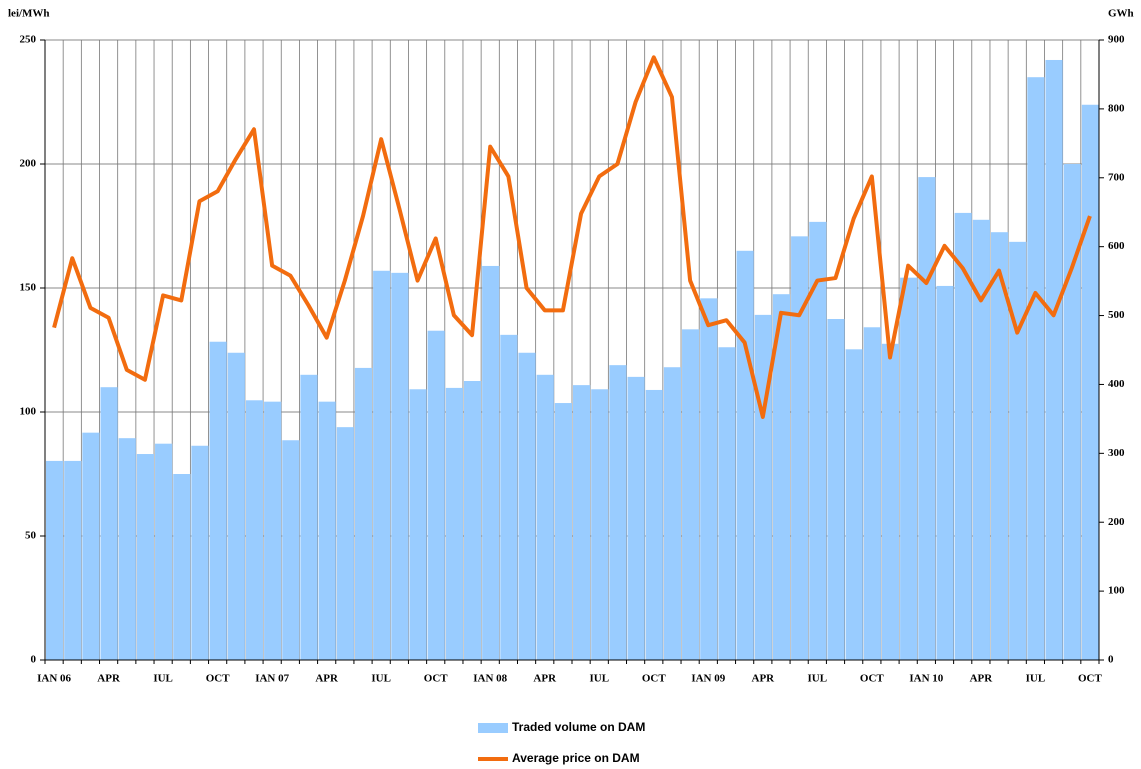  I want to click on x-tick-label: IAN 07, so click(272, 679).